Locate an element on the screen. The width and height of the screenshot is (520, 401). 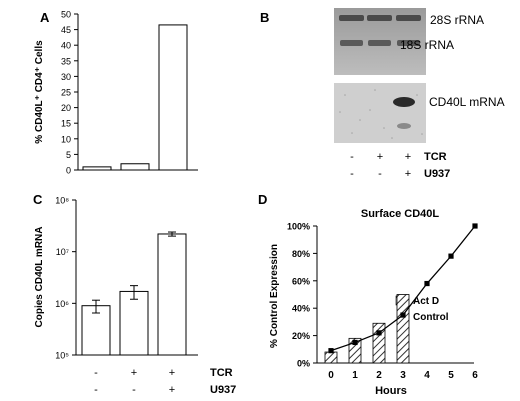
panel-d-x-tick-label: 6 is located at coordinates (475, 375).